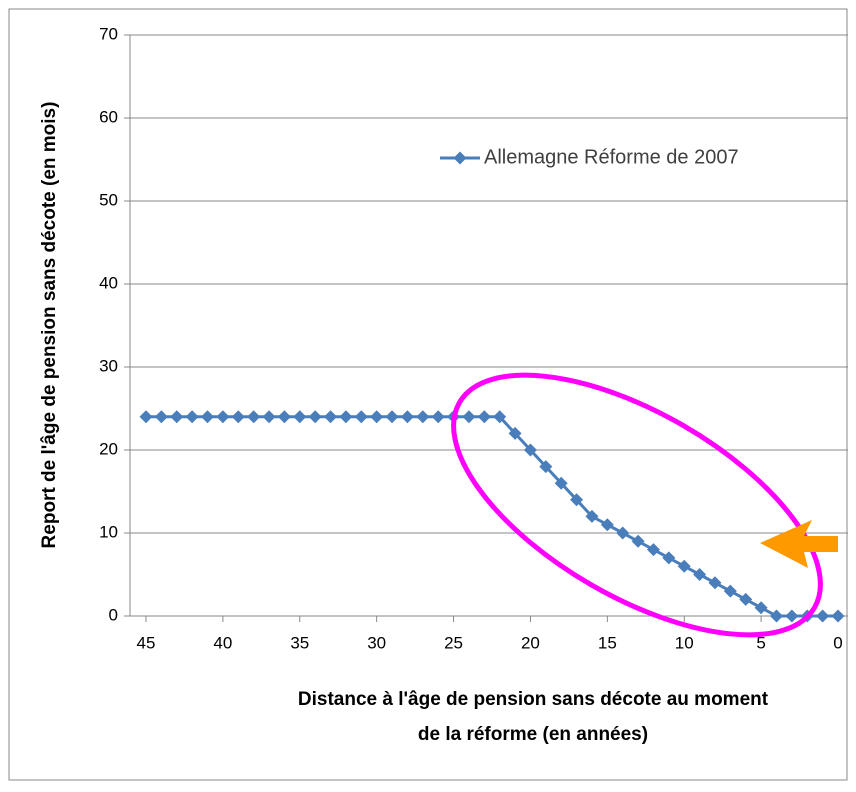  Describe the element at coordinates (799, 544) in the screenshot. I see `arrow` at that location.